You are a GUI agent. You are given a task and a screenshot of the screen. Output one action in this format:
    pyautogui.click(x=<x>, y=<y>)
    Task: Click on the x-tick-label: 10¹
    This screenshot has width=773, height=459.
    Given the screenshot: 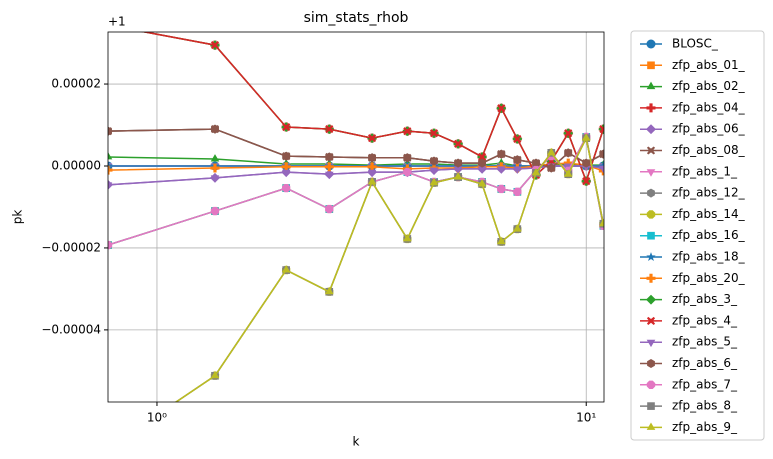 What is the action you would take?
    pyautogui.click(x=586, y=418)
    